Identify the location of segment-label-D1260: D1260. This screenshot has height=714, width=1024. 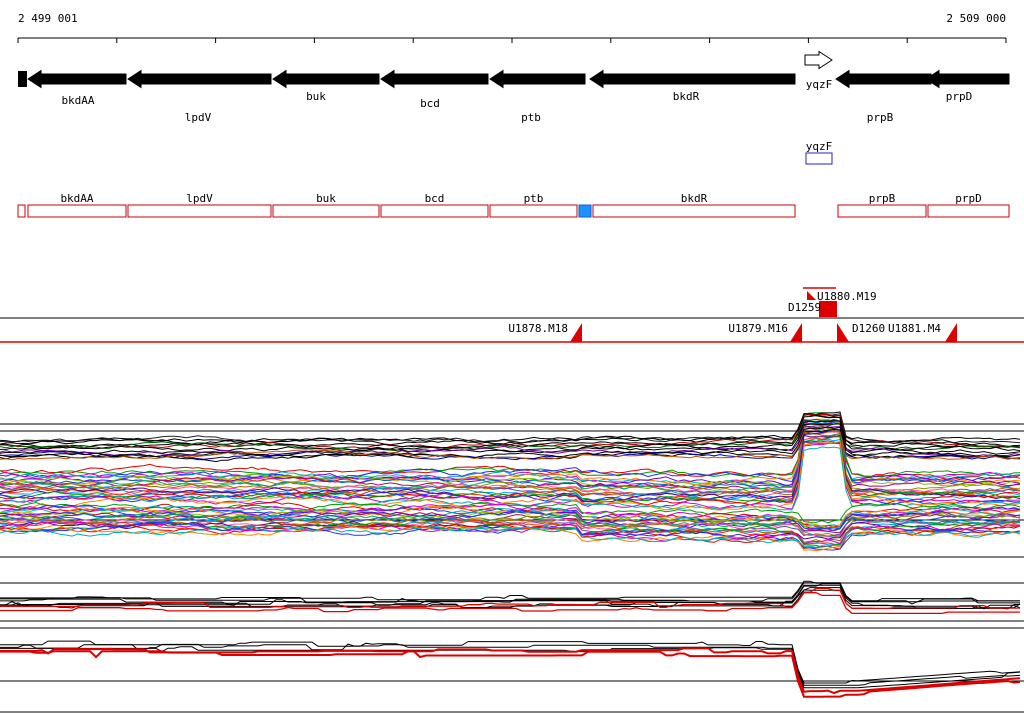
(868, 328).